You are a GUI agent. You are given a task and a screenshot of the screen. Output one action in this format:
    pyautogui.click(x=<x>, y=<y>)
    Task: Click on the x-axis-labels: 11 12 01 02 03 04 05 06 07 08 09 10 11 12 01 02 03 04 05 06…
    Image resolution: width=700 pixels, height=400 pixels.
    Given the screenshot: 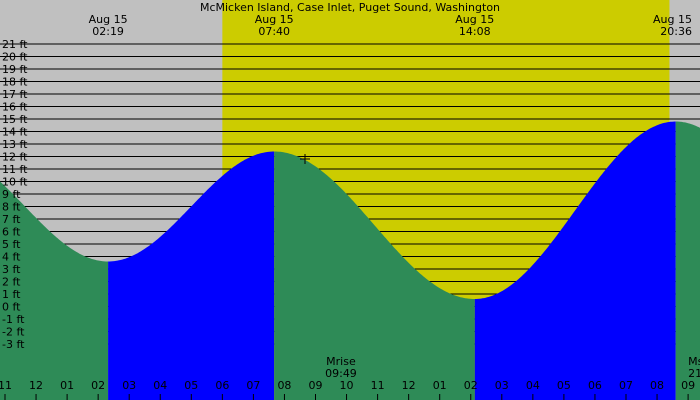 What is the action you would take?
    pyautogui.click(x=347, y=389)
    